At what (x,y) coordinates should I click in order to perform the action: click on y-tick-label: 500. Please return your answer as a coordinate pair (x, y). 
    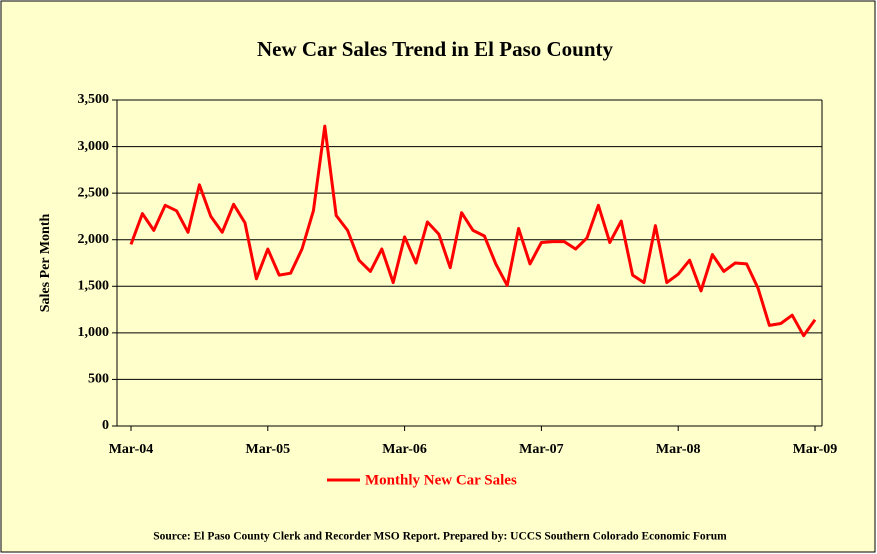
    Looking at the image, I should click on (98, 379).